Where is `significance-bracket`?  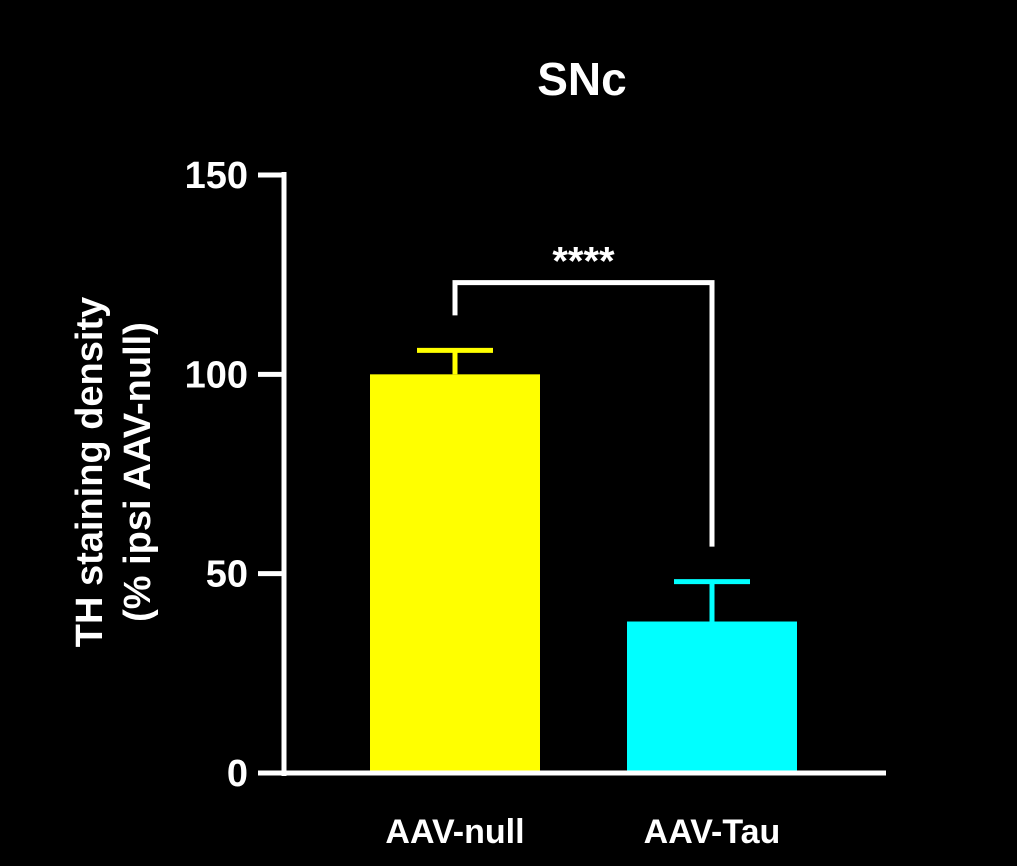
significance-bracket is located at coordinates (583, 413).